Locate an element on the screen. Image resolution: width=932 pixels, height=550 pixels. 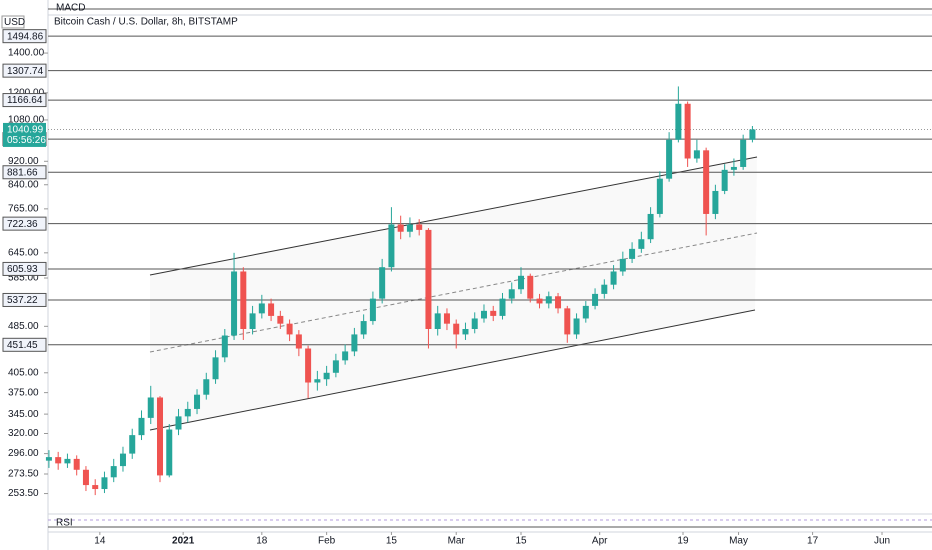
y-tick-label: 1200.00 is located at coordinates (26, 92).